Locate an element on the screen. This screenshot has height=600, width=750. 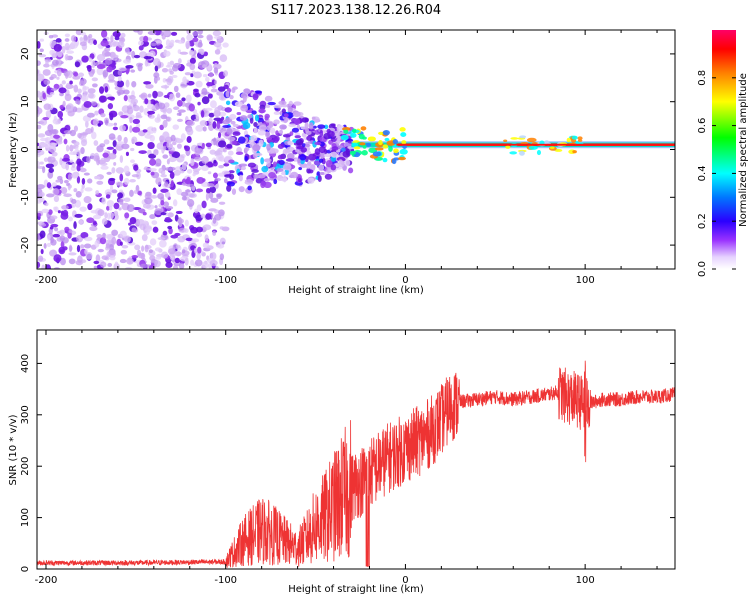
spectrogram-ytick-label: 20 is located at coordinates (25, 54).